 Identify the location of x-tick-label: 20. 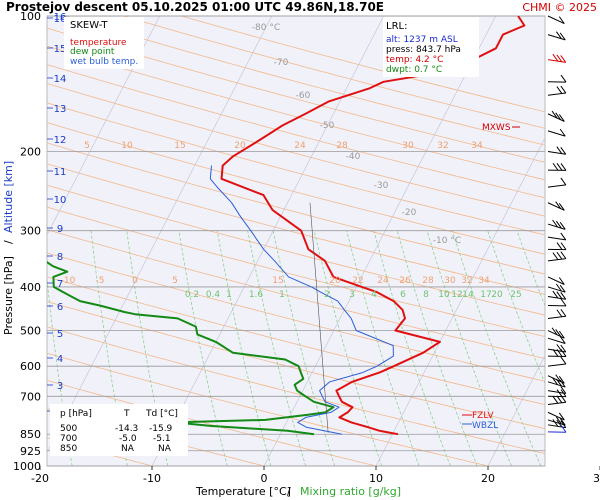
(488, 478).